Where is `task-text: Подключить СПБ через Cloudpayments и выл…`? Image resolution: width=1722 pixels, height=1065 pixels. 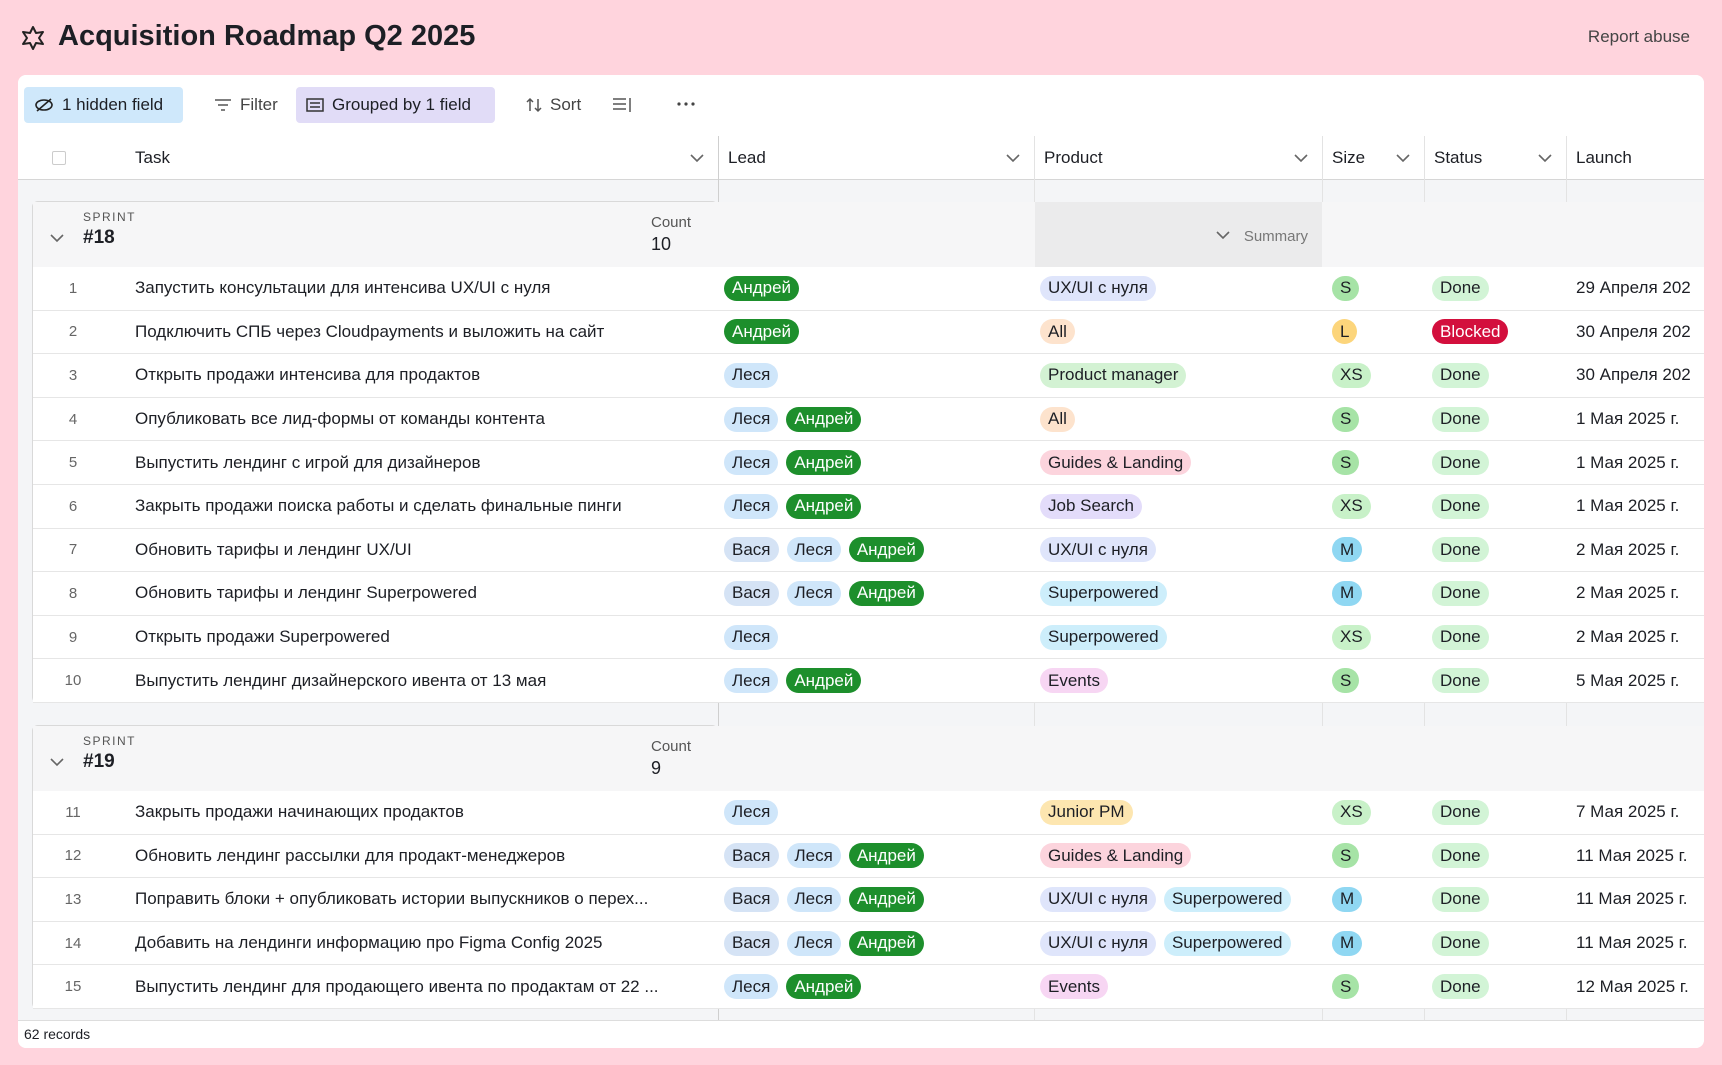
task-text: Подключить СПБ через Cloudpayments и выл… is located at coordinates (370, 331).